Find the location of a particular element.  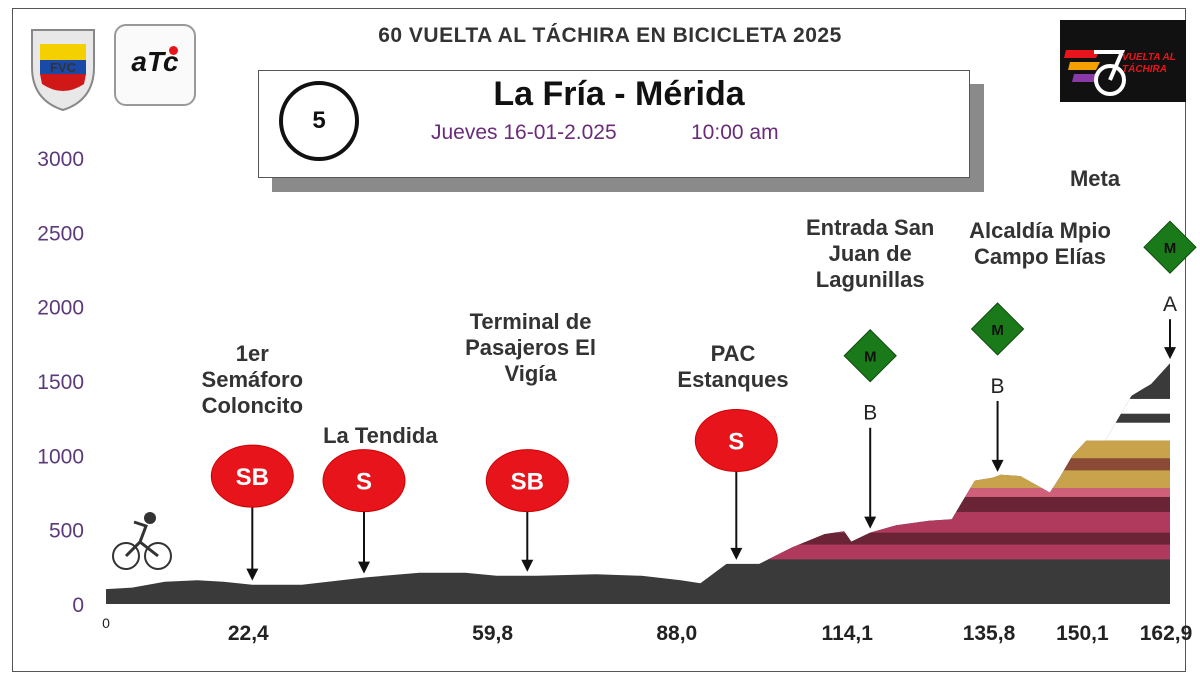

checkpoint-label: La Tendida is located at coordinates (380, 436).